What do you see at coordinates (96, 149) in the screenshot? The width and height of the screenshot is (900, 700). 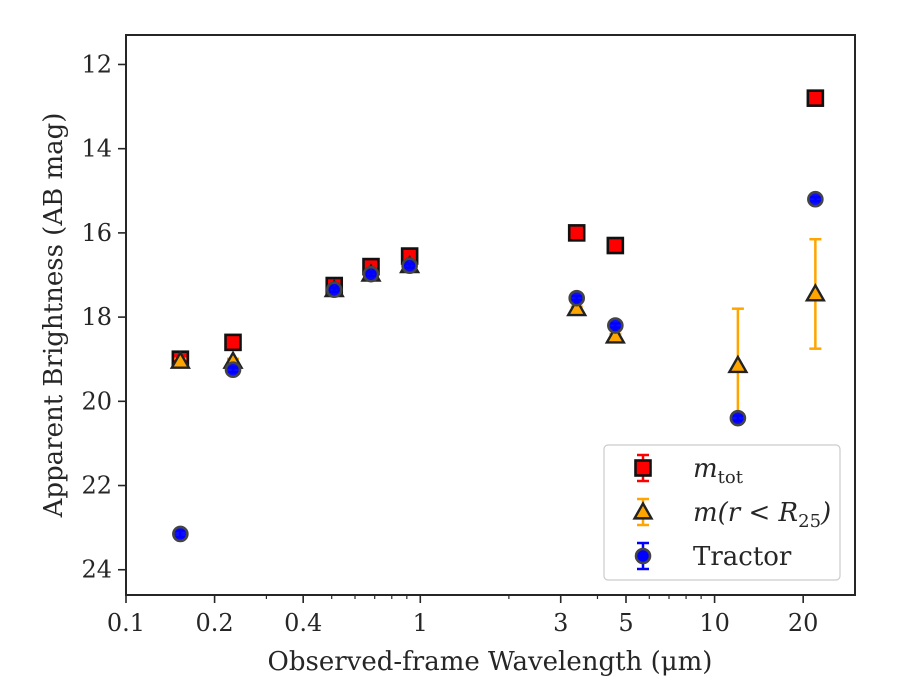 I see `y-tick-label: 14` at bounding box center [96, 149].